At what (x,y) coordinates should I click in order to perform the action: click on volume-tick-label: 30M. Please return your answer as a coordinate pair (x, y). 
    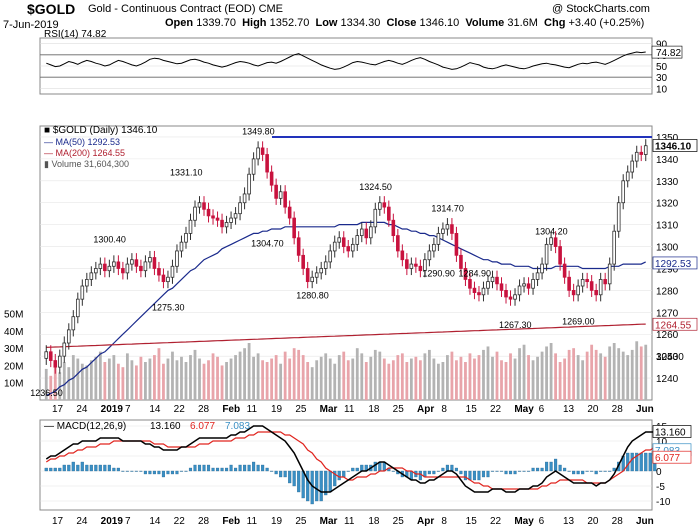
    Looking at the image, I should click on (13, 349).